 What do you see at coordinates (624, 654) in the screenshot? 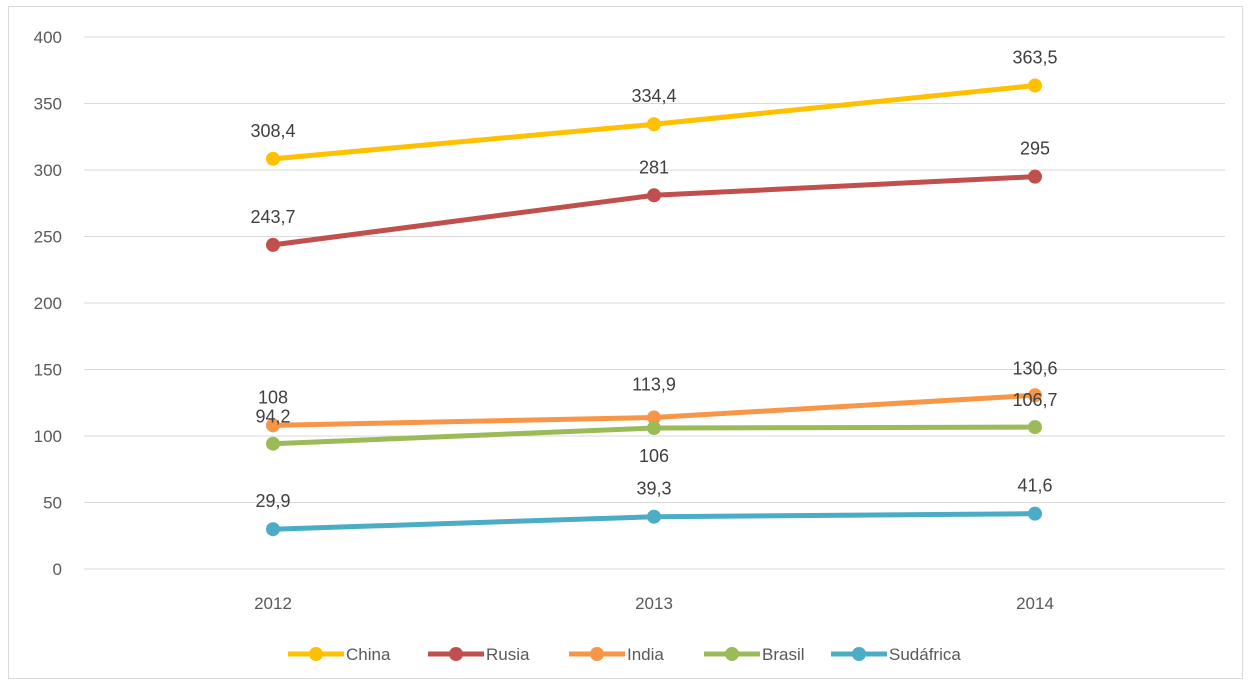
I see `legend: China Rusia India Brasil Sudáfrica` at bounding box center [624, 654].